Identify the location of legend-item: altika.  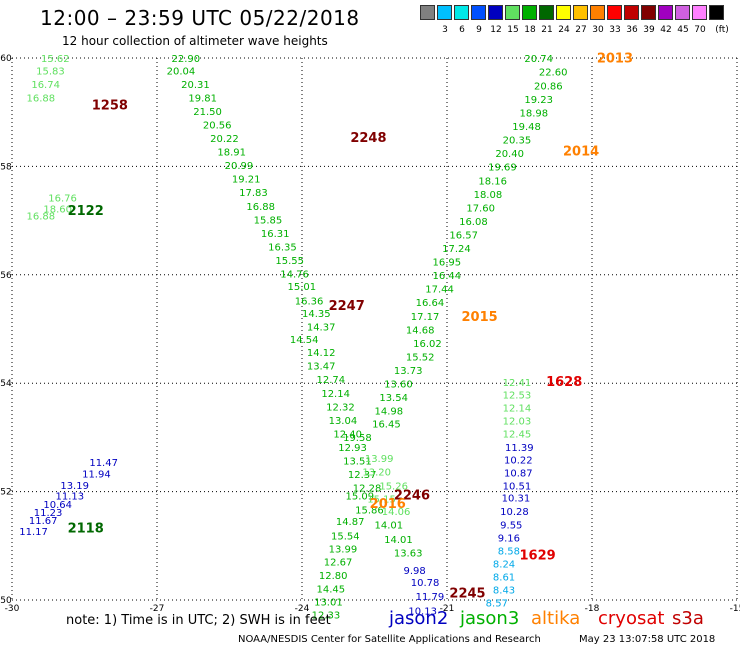
(556, 618).